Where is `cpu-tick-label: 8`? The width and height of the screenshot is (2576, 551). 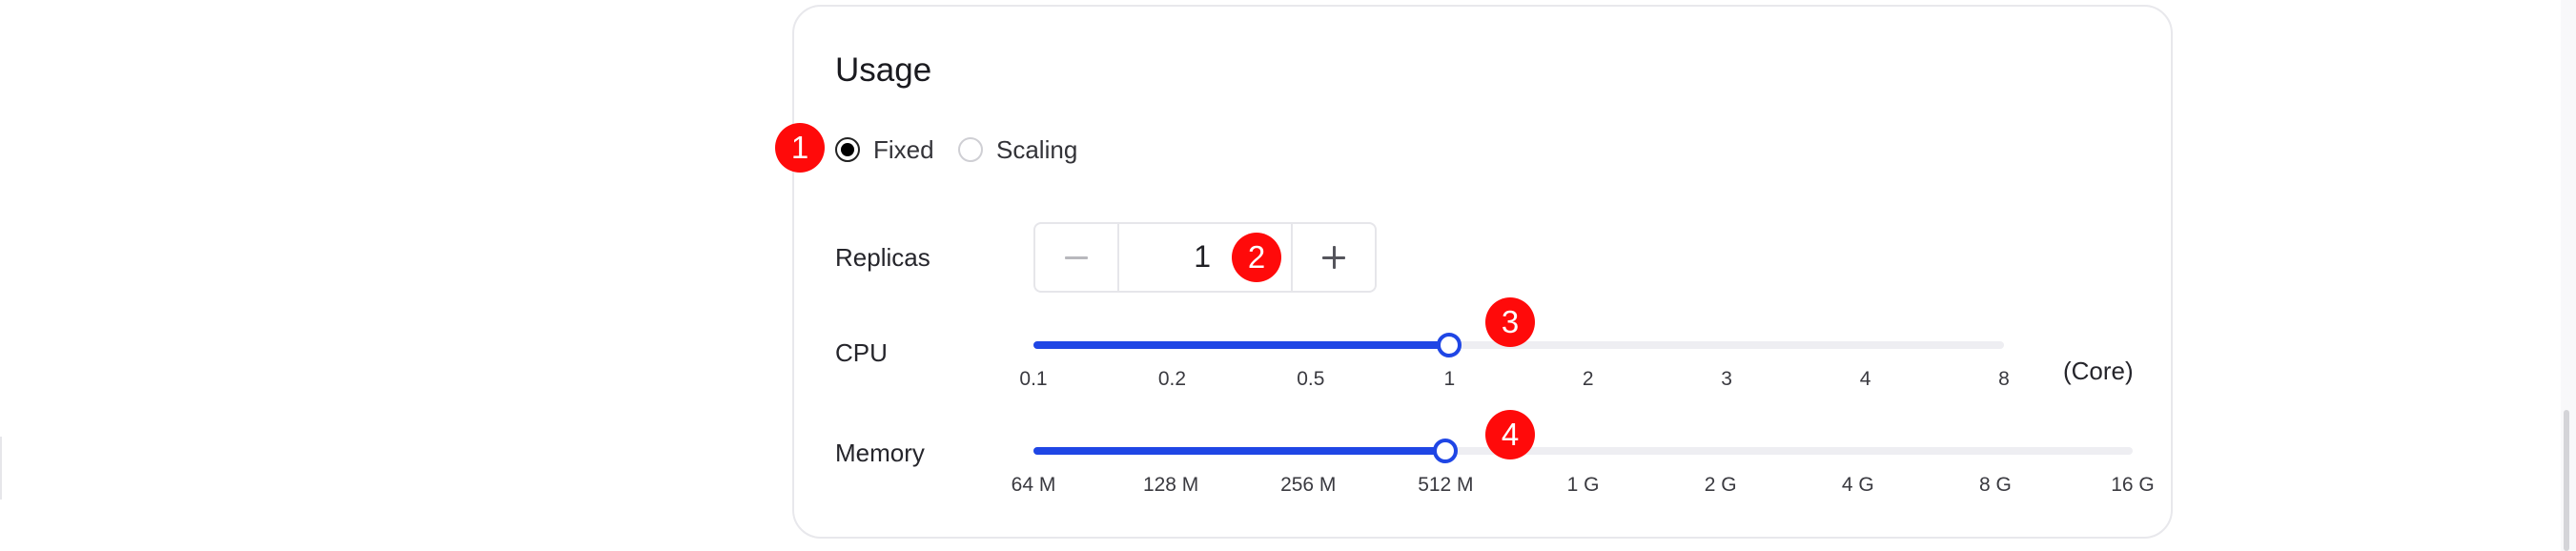 cpu-tick-label: 8 is located at coordinates (2004, 379).